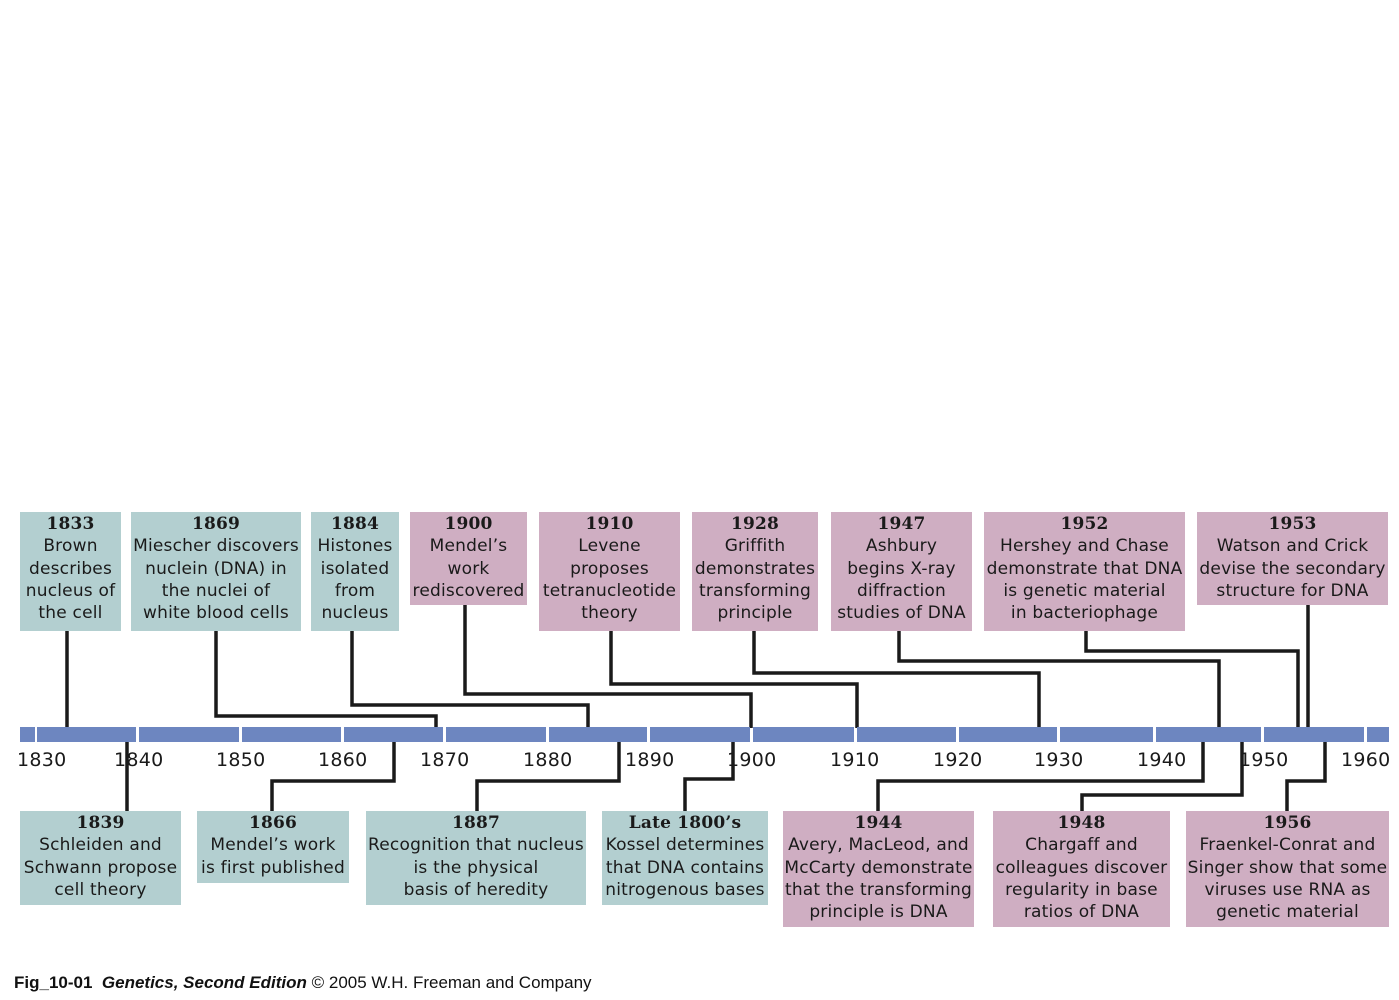  What do you see at coordinates (896, 679) in the screenshot?
I see `connector-1928` at bounding box center [896, 679].